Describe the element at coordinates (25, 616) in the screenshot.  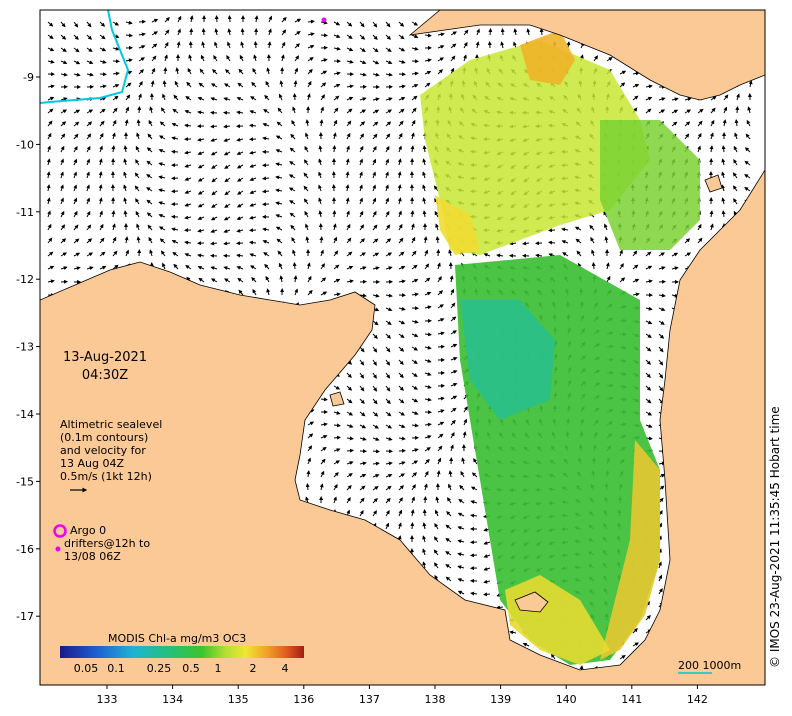
I see `lat-tick-label: -17` at that location.